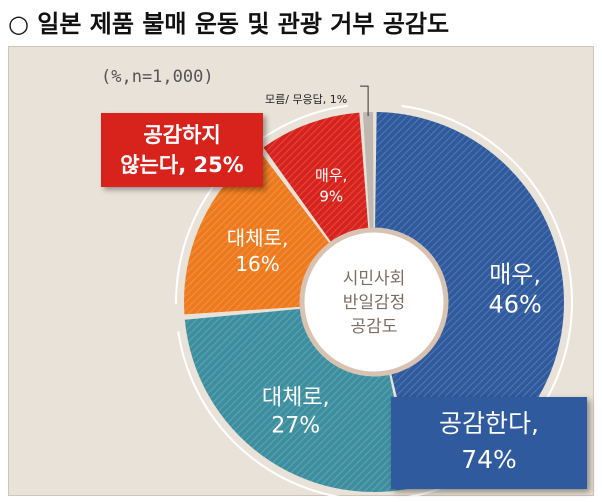 The height and width of the screenshot is (504, 602). What do you see at coordinates (157, 77) in the screenshot?
I see `sample-note: (%,n=1,000)` at bounding box center [157, 77].